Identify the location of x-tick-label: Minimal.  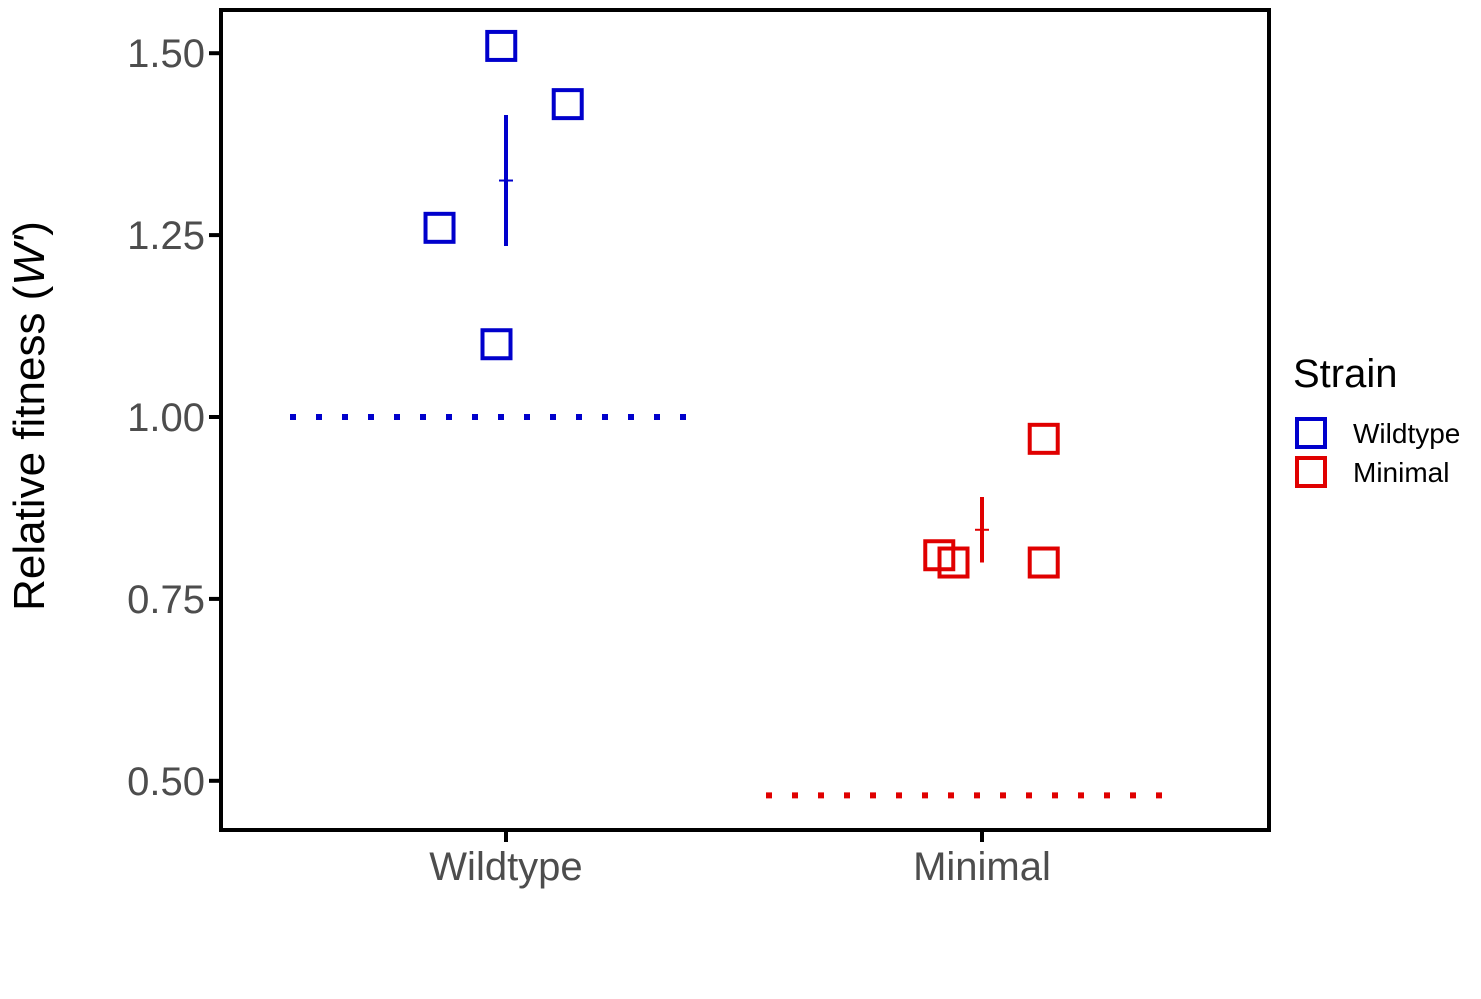
(982, 867).